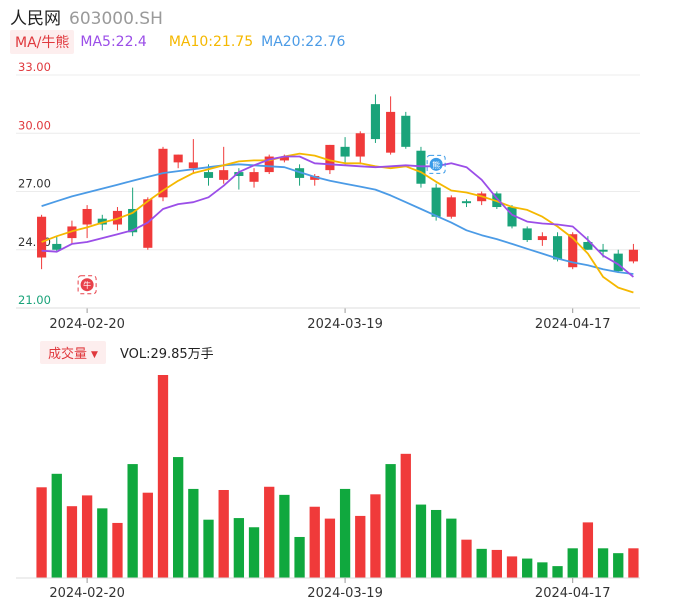 This screenshot has height=606, width=686. What do you see at coordinates (34, 67) in the screenshot?
I see `y-tick-label: 33.00` at bounding box center [34, 67].